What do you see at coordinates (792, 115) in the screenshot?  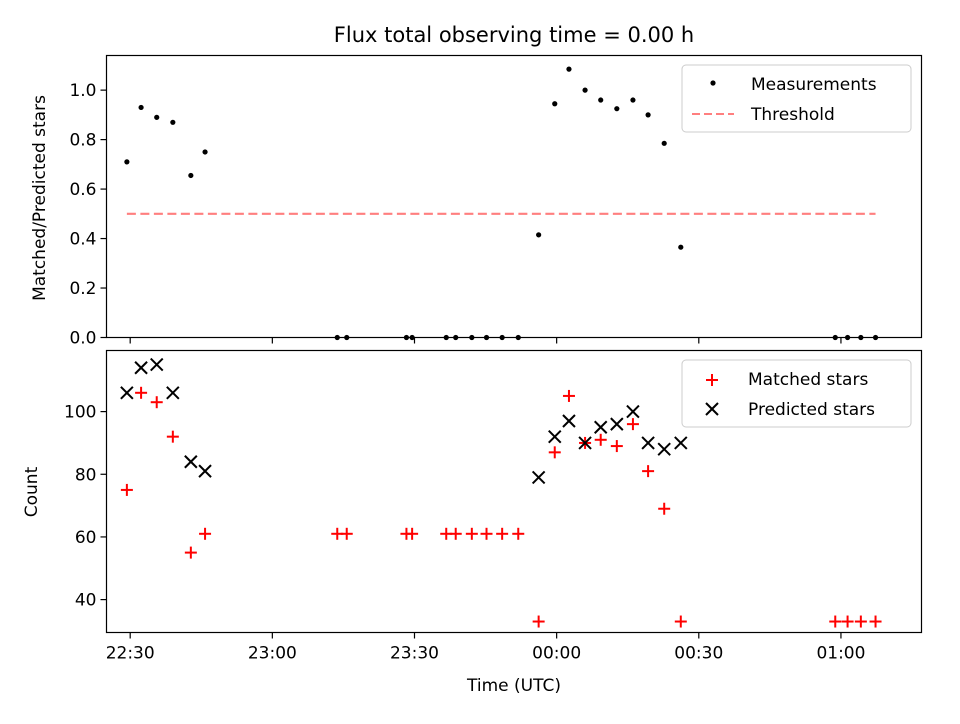 I see `legend-threshold-label: Threshold` at bounding box center [792, 115].